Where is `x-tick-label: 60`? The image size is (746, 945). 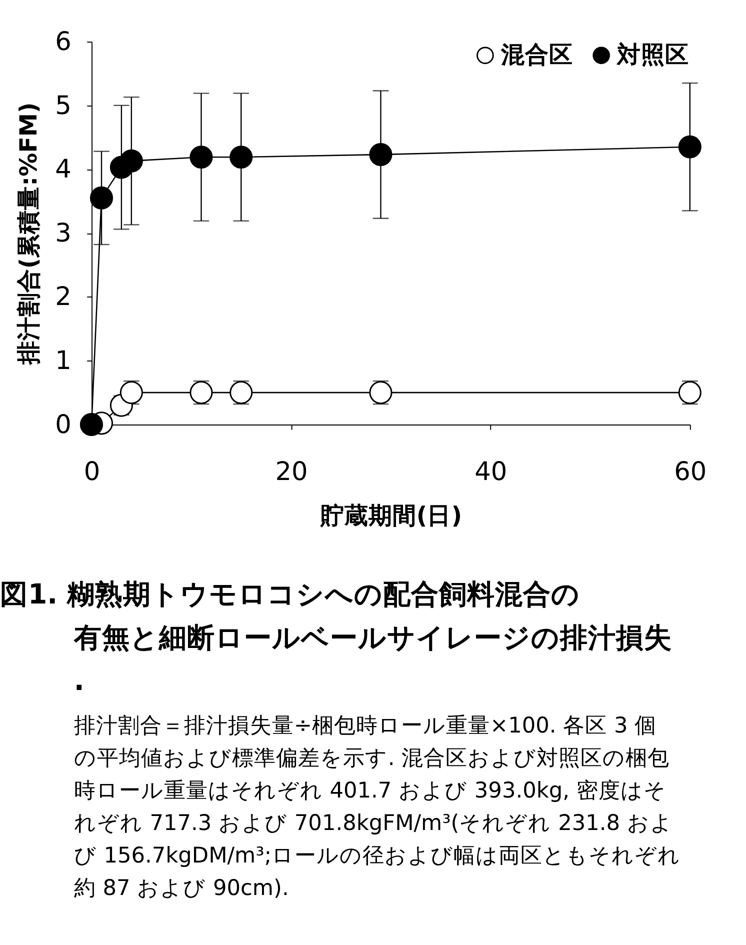
x-tick-label: 60 is located at coordinates (690, 472).